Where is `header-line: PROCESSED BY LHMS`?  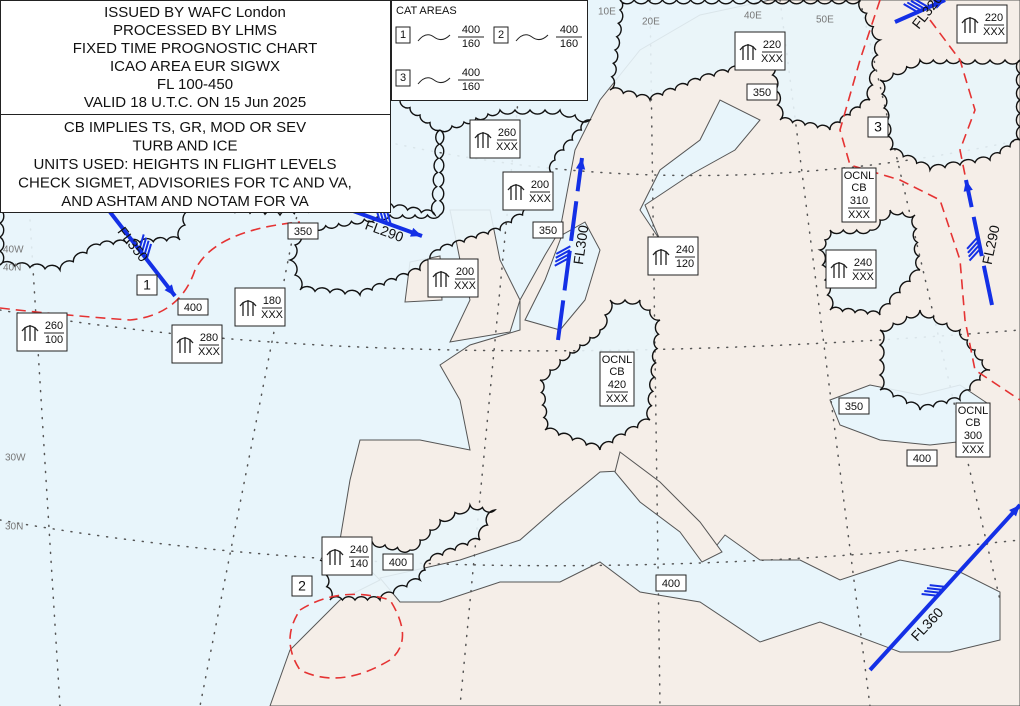 header-line: PROCESSED BY LHMS is located at coordinates (195, 30).